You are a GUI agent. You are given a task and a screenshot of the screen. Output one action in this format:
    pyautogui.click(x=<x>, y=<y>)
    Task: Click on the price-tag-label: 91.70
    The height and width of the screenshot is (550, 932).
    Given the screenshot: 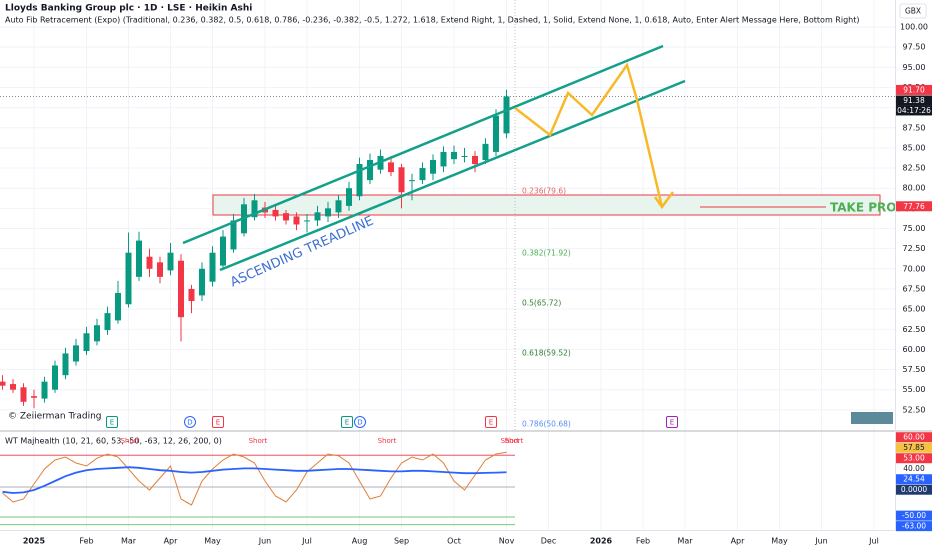 What is the action you would take?
    pyautogui.click(x=914, y=89)
    